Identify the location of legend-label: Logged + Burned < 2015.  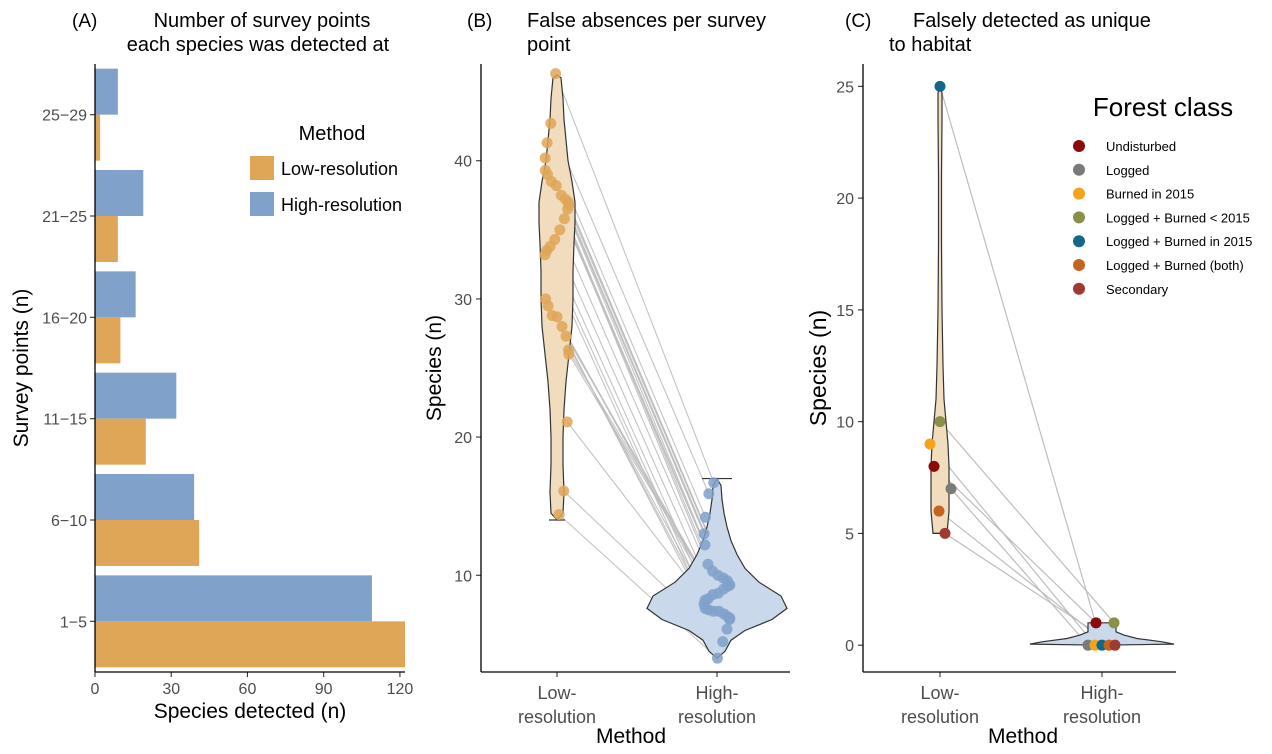
(1178, 217).